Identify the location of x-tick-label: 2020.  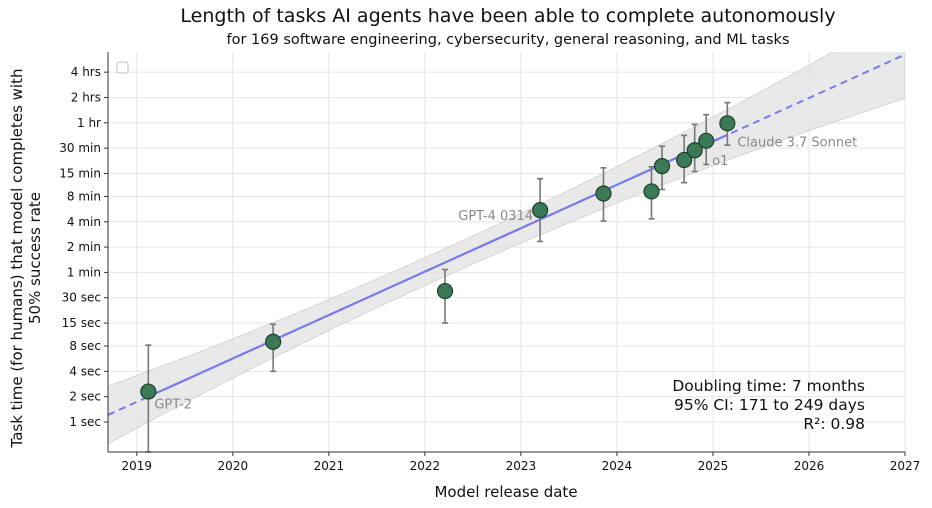
(233, 466).